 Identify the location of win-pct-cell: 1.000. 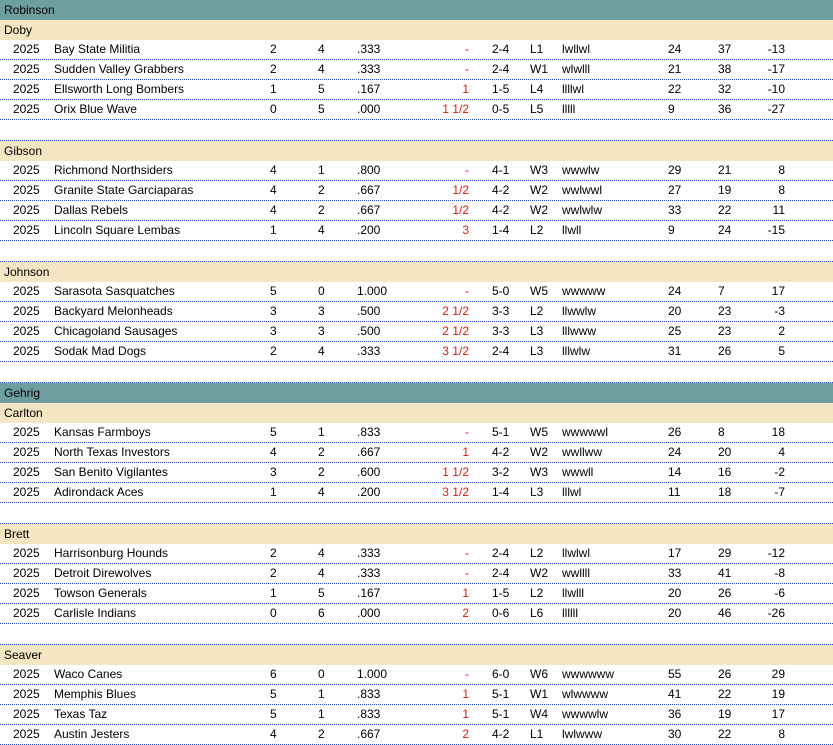
(372, 291).